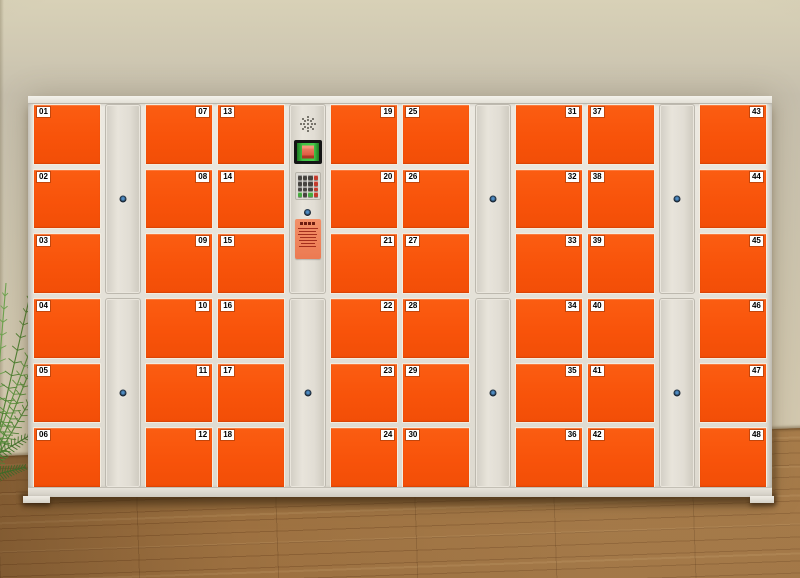  I want to click on door-number-badge: 40, so click(597, 306).